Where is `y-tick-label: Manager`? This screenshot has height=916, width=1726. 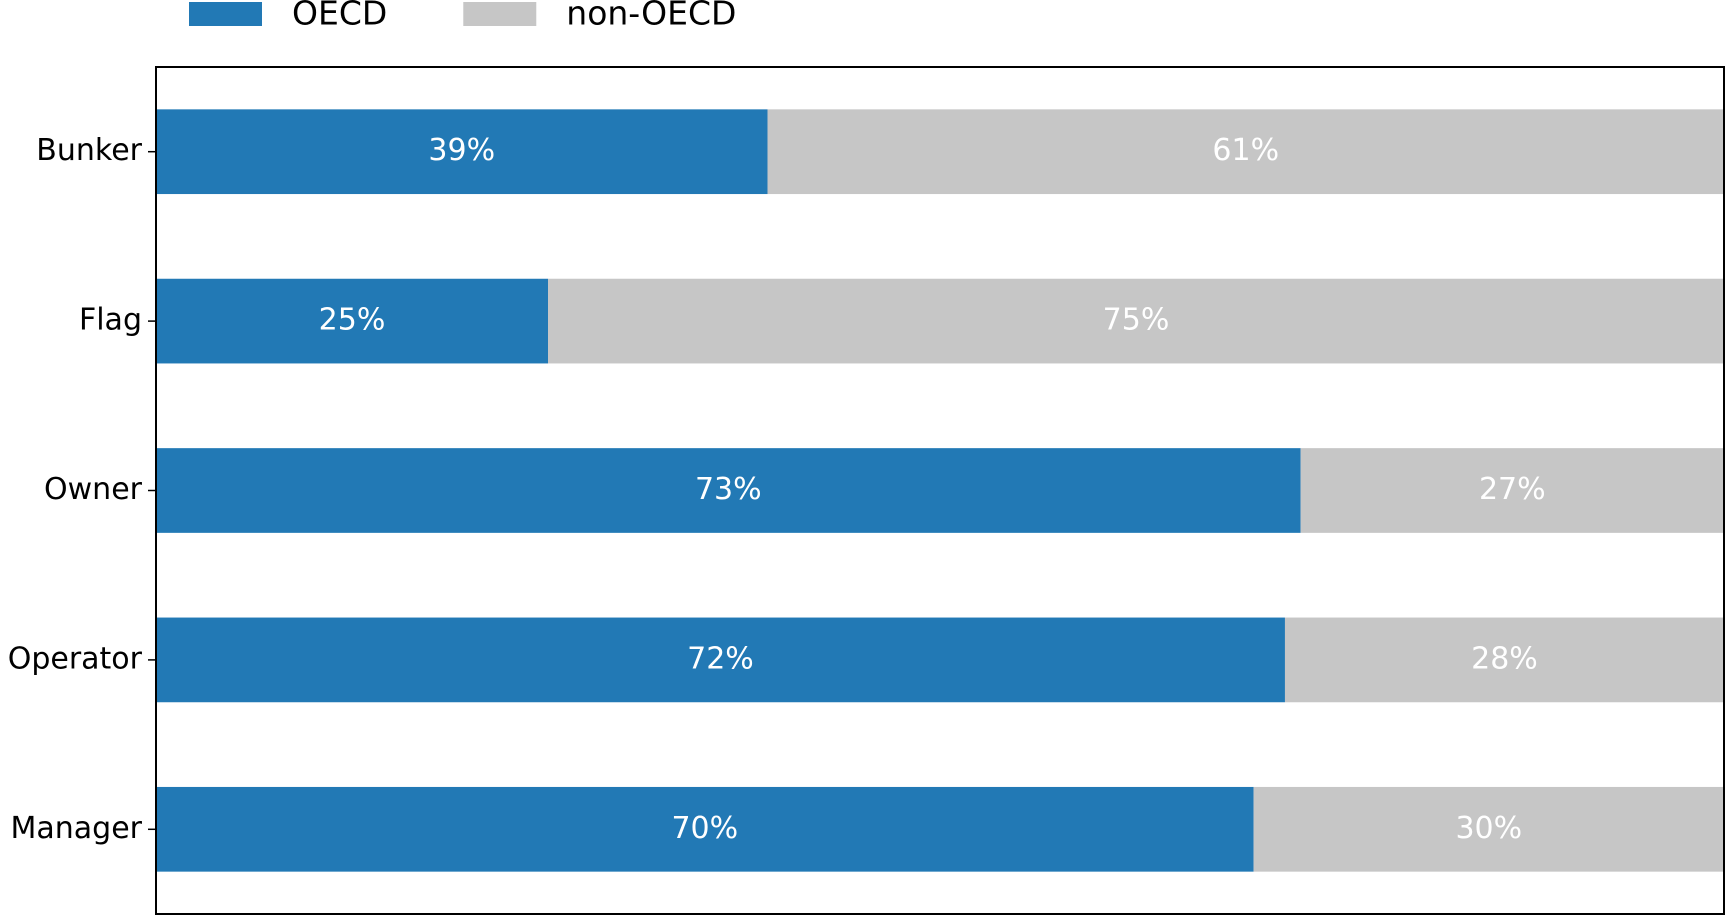
y-tick-label: Manager is located at coordinates (77, 828).